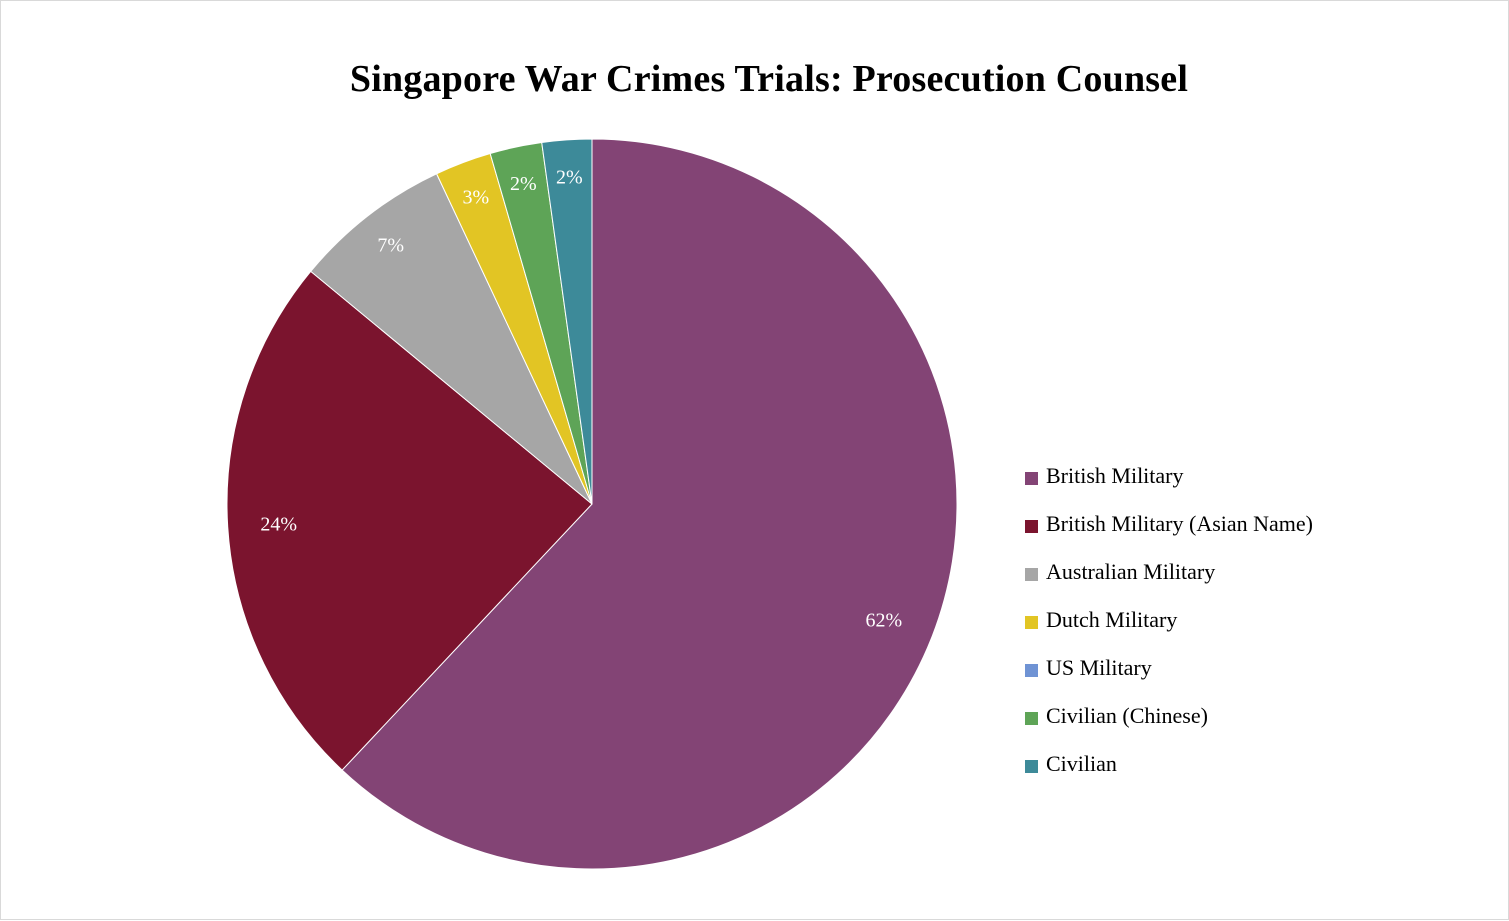 The height and width of the screenshot is (921, 1509). Describe the element at coordinates (523, 184) in the screenshot. I see `data-label-civilian-chinese: 2%` at that location.